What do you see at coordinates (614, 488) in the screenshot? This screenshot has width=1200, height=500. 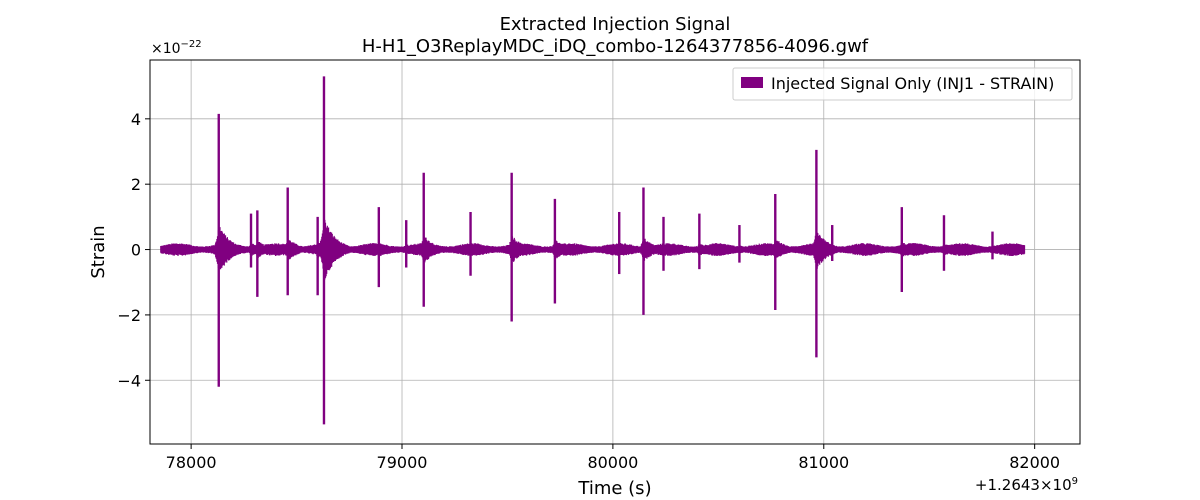 I see `x-axis-label: Time (s)` at bounding box center [614, 488].